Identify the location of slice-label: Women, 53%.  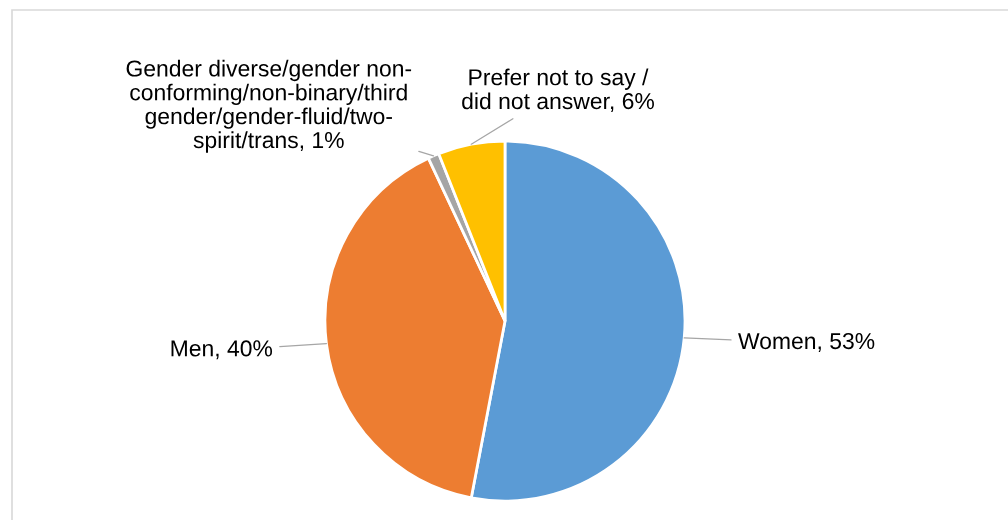
(806, 342).